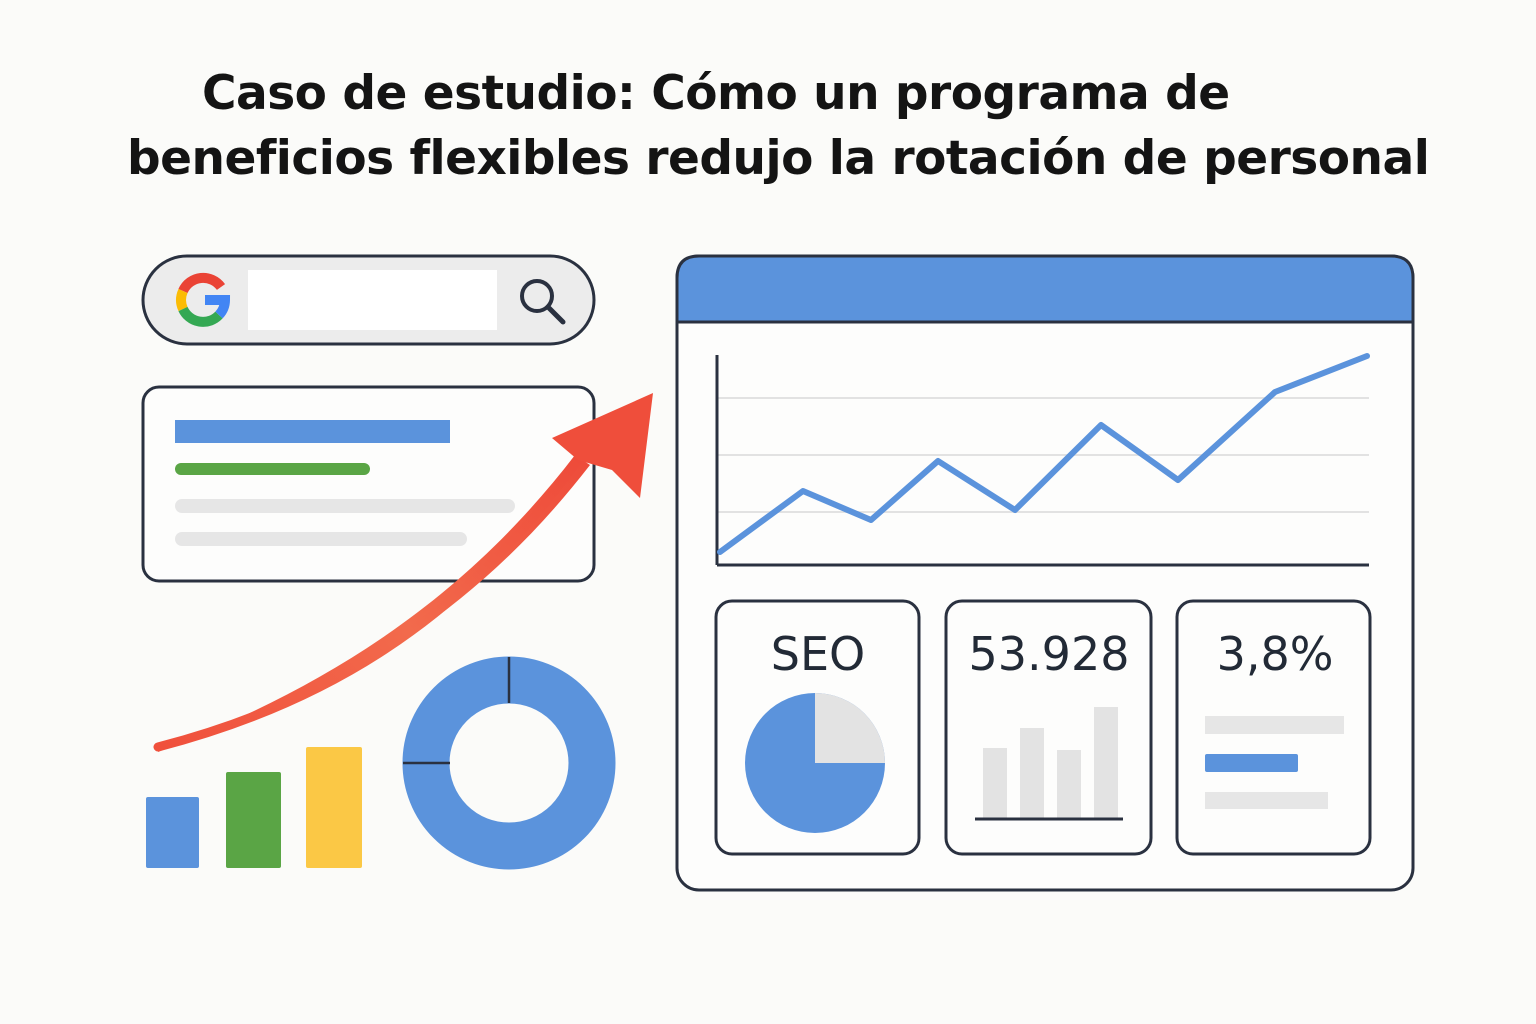 The height and width of the screenshot is (1024, 1536). I want to click on search-icon, so click(543, 302).